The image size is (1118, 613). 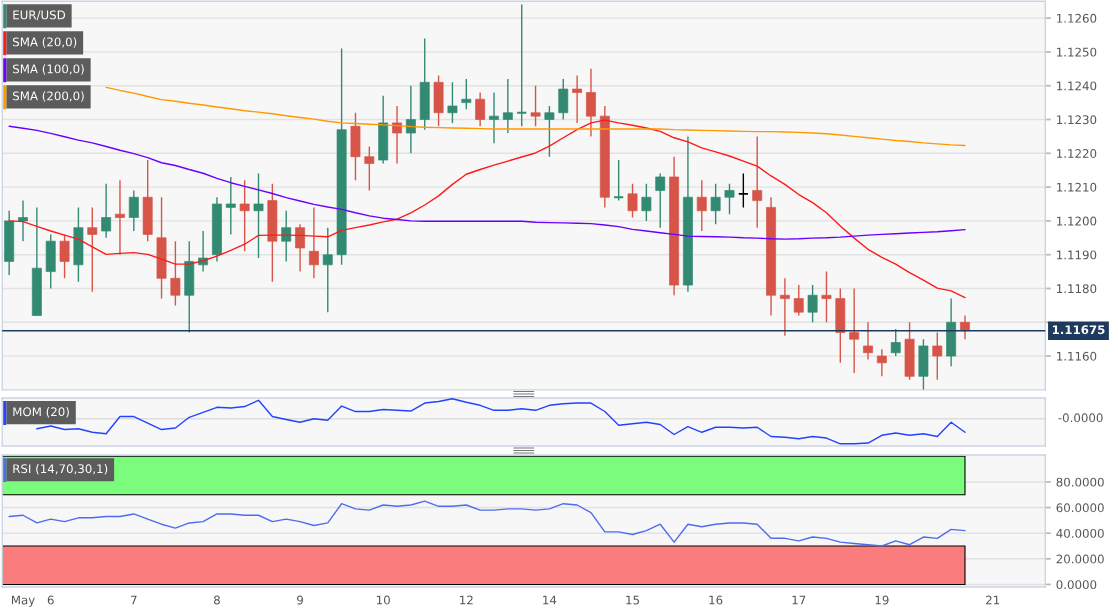 I want to click on legend-label: SMA (200,0), so click(x=48, y=96).